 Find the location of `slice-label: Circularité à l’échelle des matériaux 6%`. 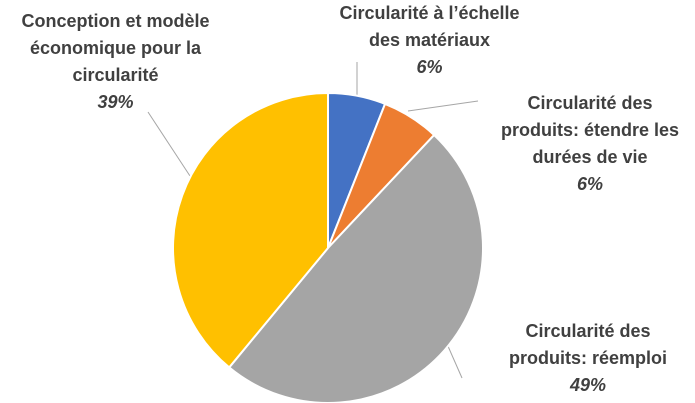

slice-label: Circularité à l’échelle des matériaux 6% is located at coordinates (429, 40).